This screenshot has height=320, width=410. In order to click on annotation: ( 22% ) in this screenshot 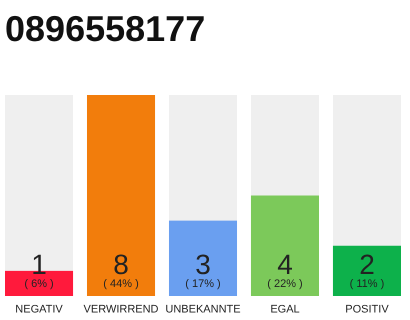, I will do `click(285, 284)`.